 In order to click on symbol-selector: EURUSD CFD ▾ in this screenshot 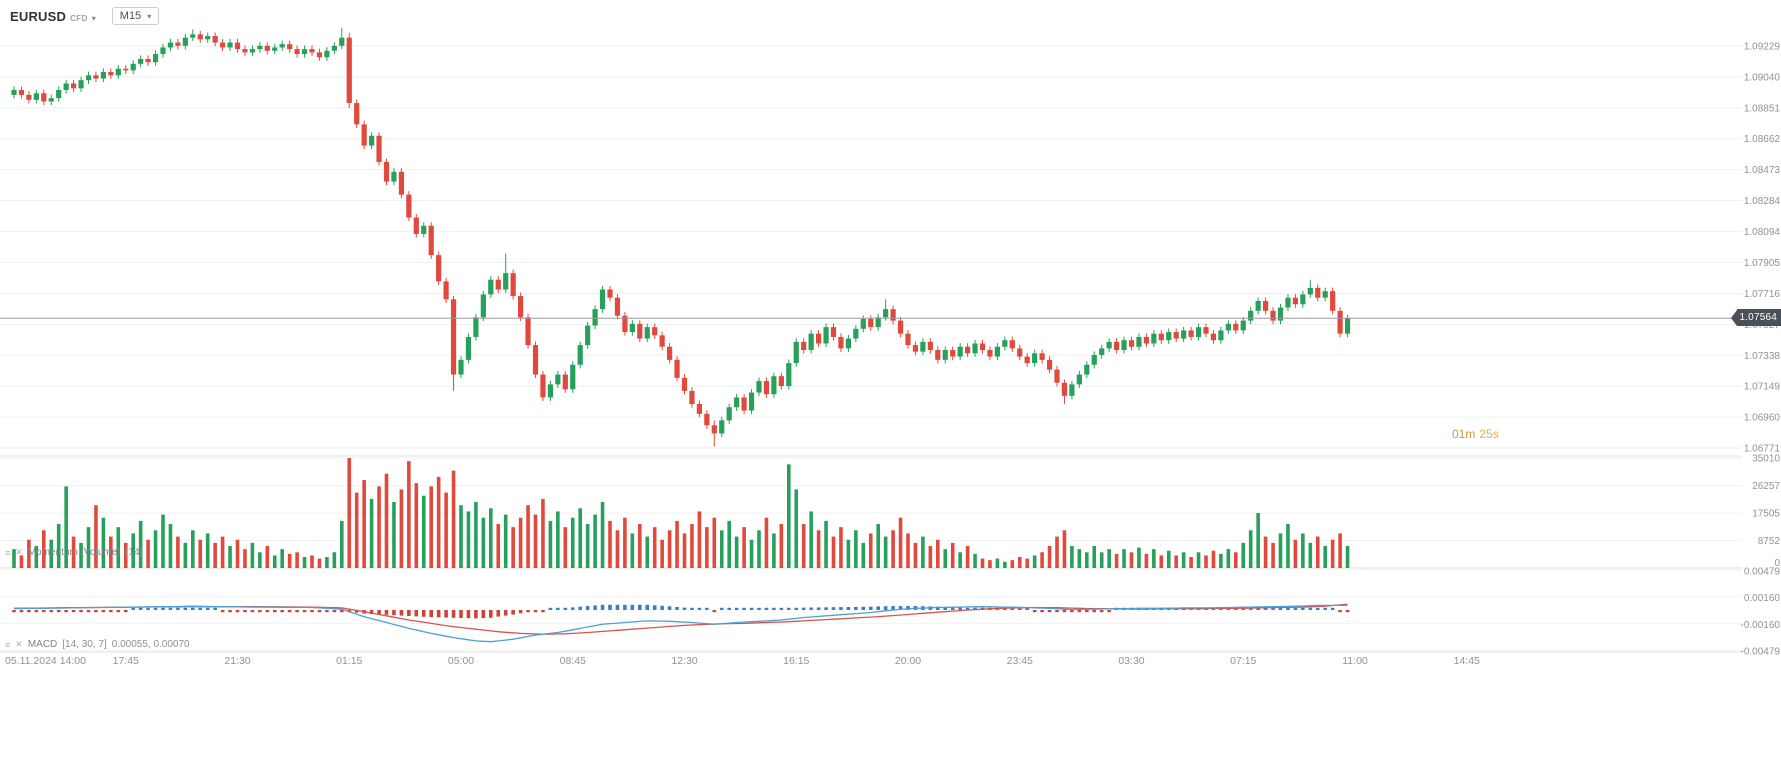, I will do `click(53, 16)`.